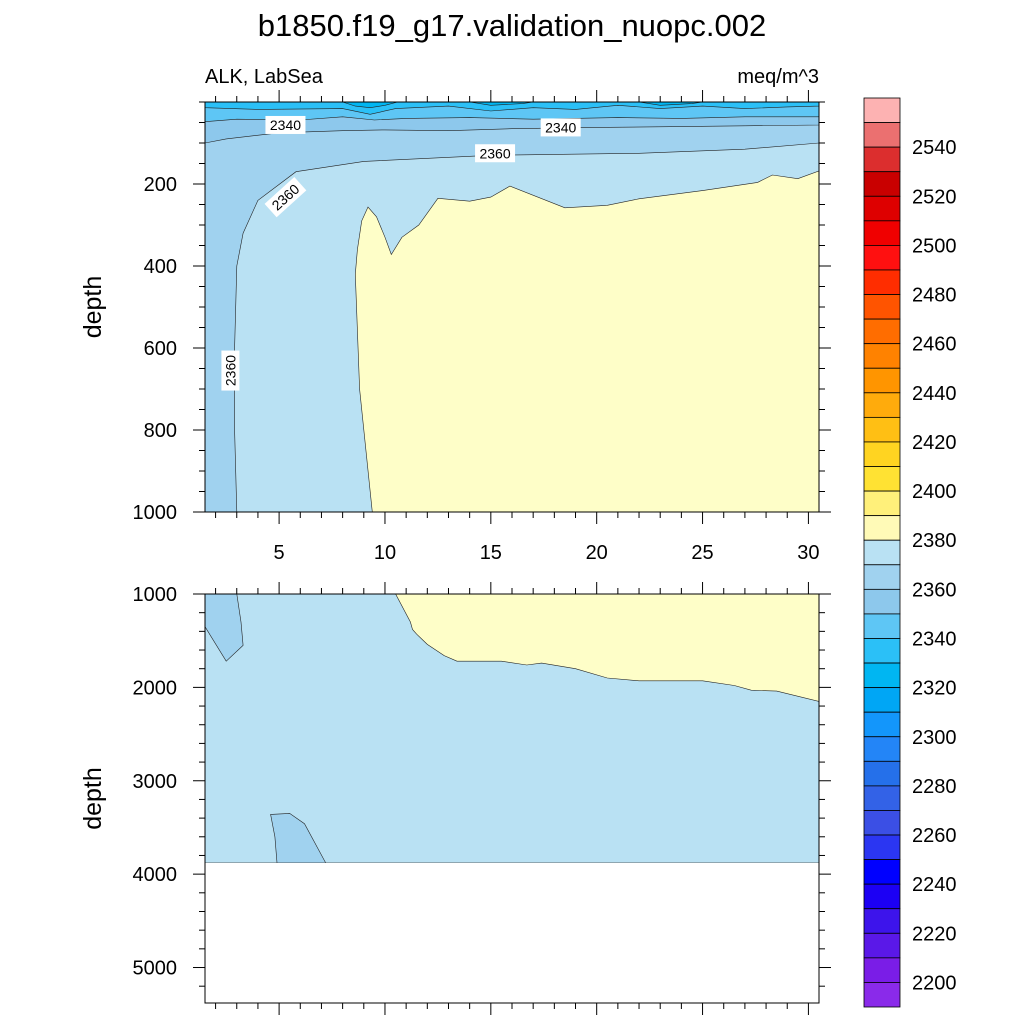 Image resolution: width=1024 pixels, height=1024 pixels. I want to click on colorbar-label: 2440, so click(934, 394).